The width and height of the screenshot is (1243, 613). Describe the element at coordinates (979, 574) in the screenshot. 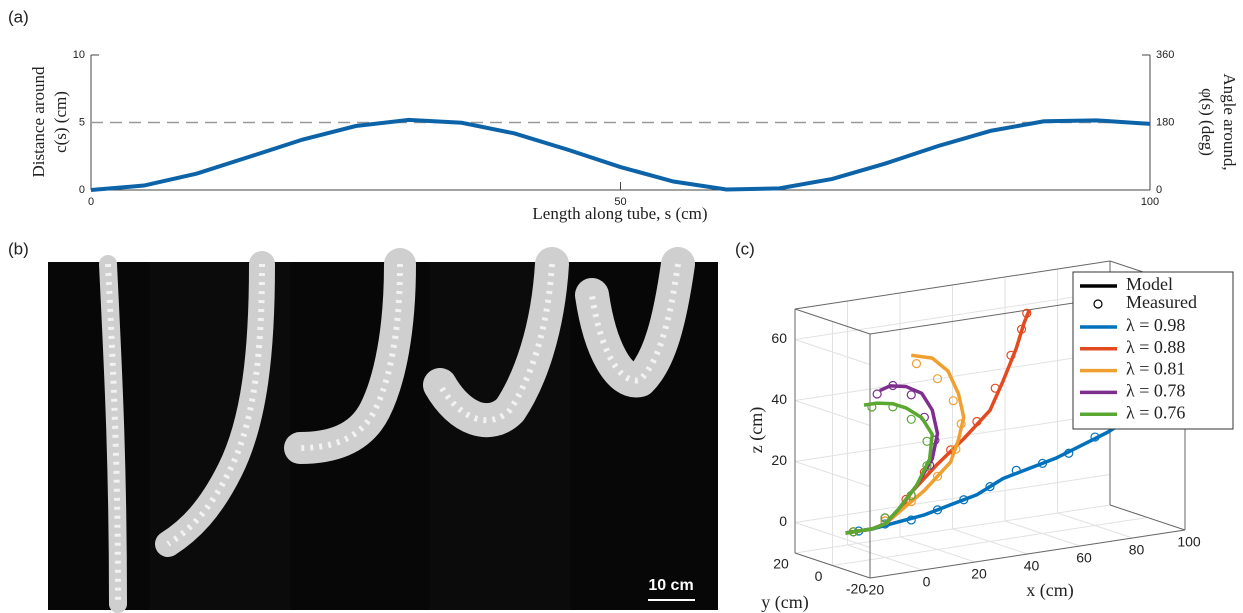

I see `x-tick-label: 20` at that location.